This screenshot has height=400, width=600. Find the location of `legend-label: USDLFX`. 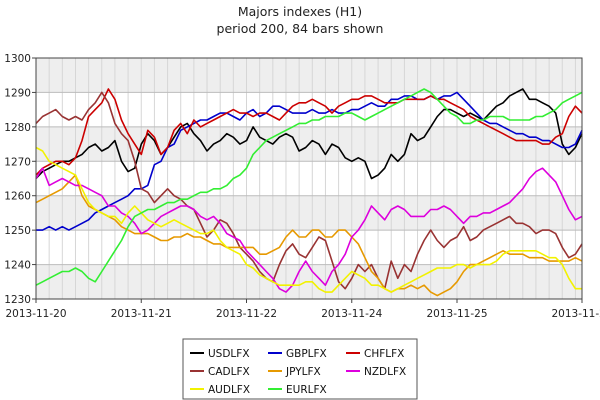

legend-label: USDLFX is located at coordinates (229, 354).